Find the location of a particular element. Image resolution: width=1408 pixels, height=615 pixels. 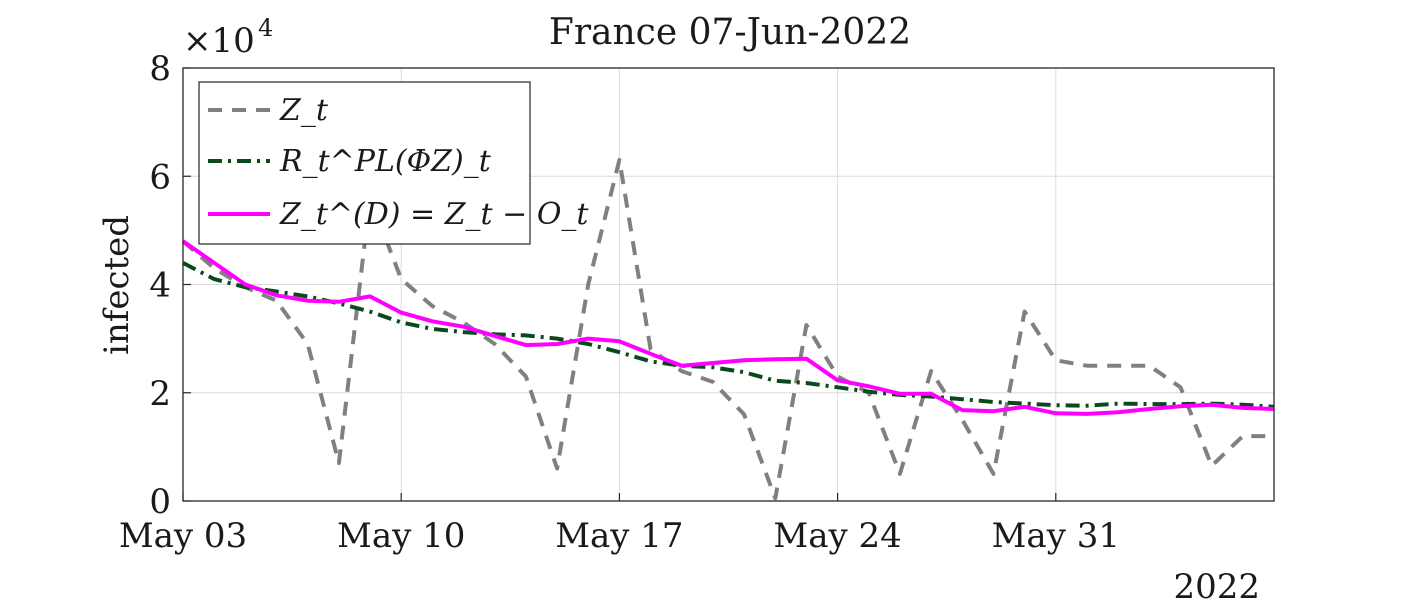

y-exponent-base: ×10 is located at coordinates (219, 41).